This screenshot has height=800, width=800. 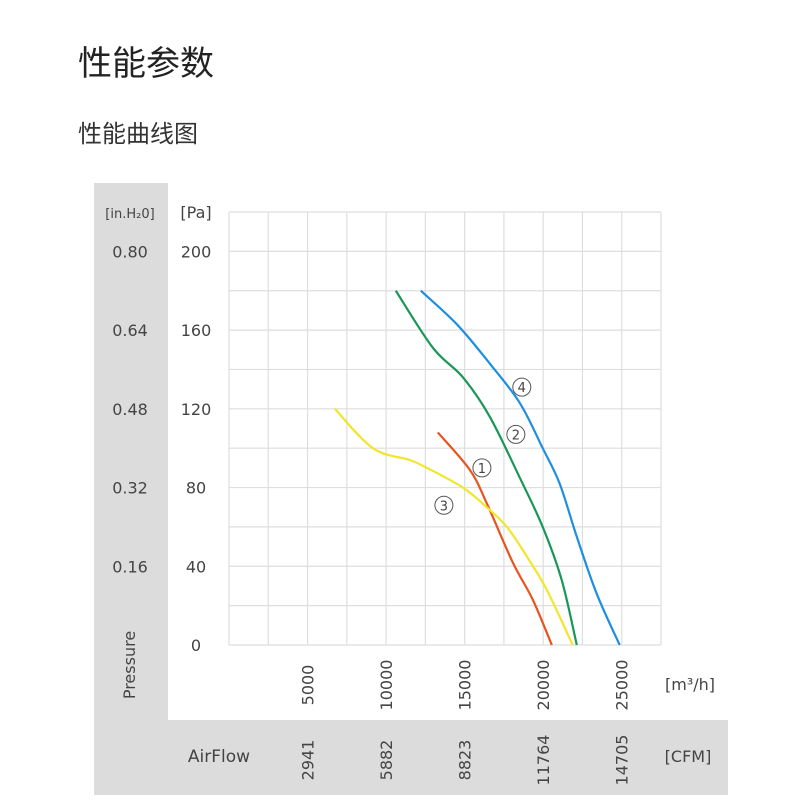 What do you see at coordinates (130, 330) in the screenshot?
I see `y-tick-label-inh2o: 0.64` at bounding box center [130, 330].